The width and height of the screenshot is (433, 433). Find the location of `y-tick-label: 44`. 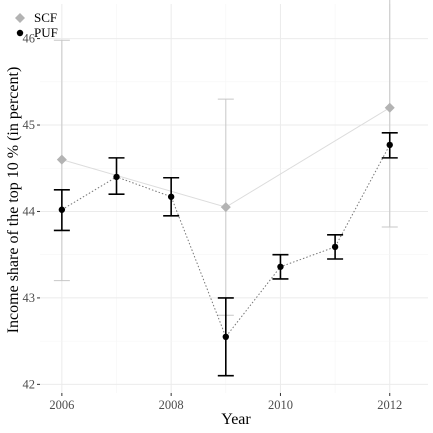

y-tick-label: 44 is located at coordinates (29, 211).